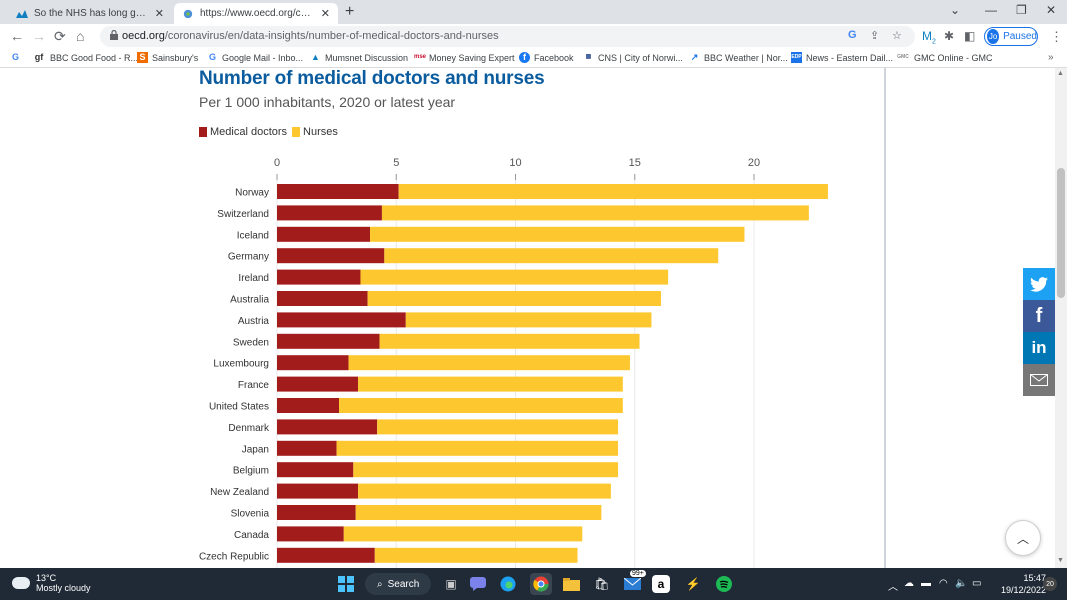  I want to click on profile-button: Jo Paused, so click(1011, 36).